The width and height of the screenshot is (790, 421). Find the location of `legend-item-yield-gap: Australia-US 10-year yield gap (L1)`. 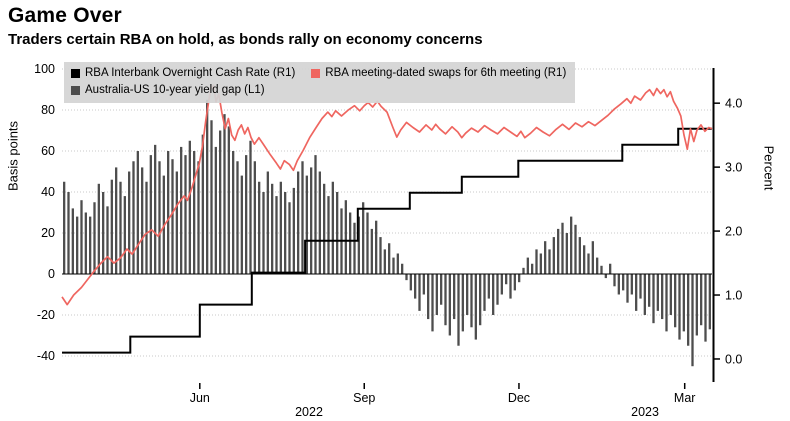

legend-item-yield-gap: Australia-US 10-year yield gap (L1) is located at coordinates (168, 90).